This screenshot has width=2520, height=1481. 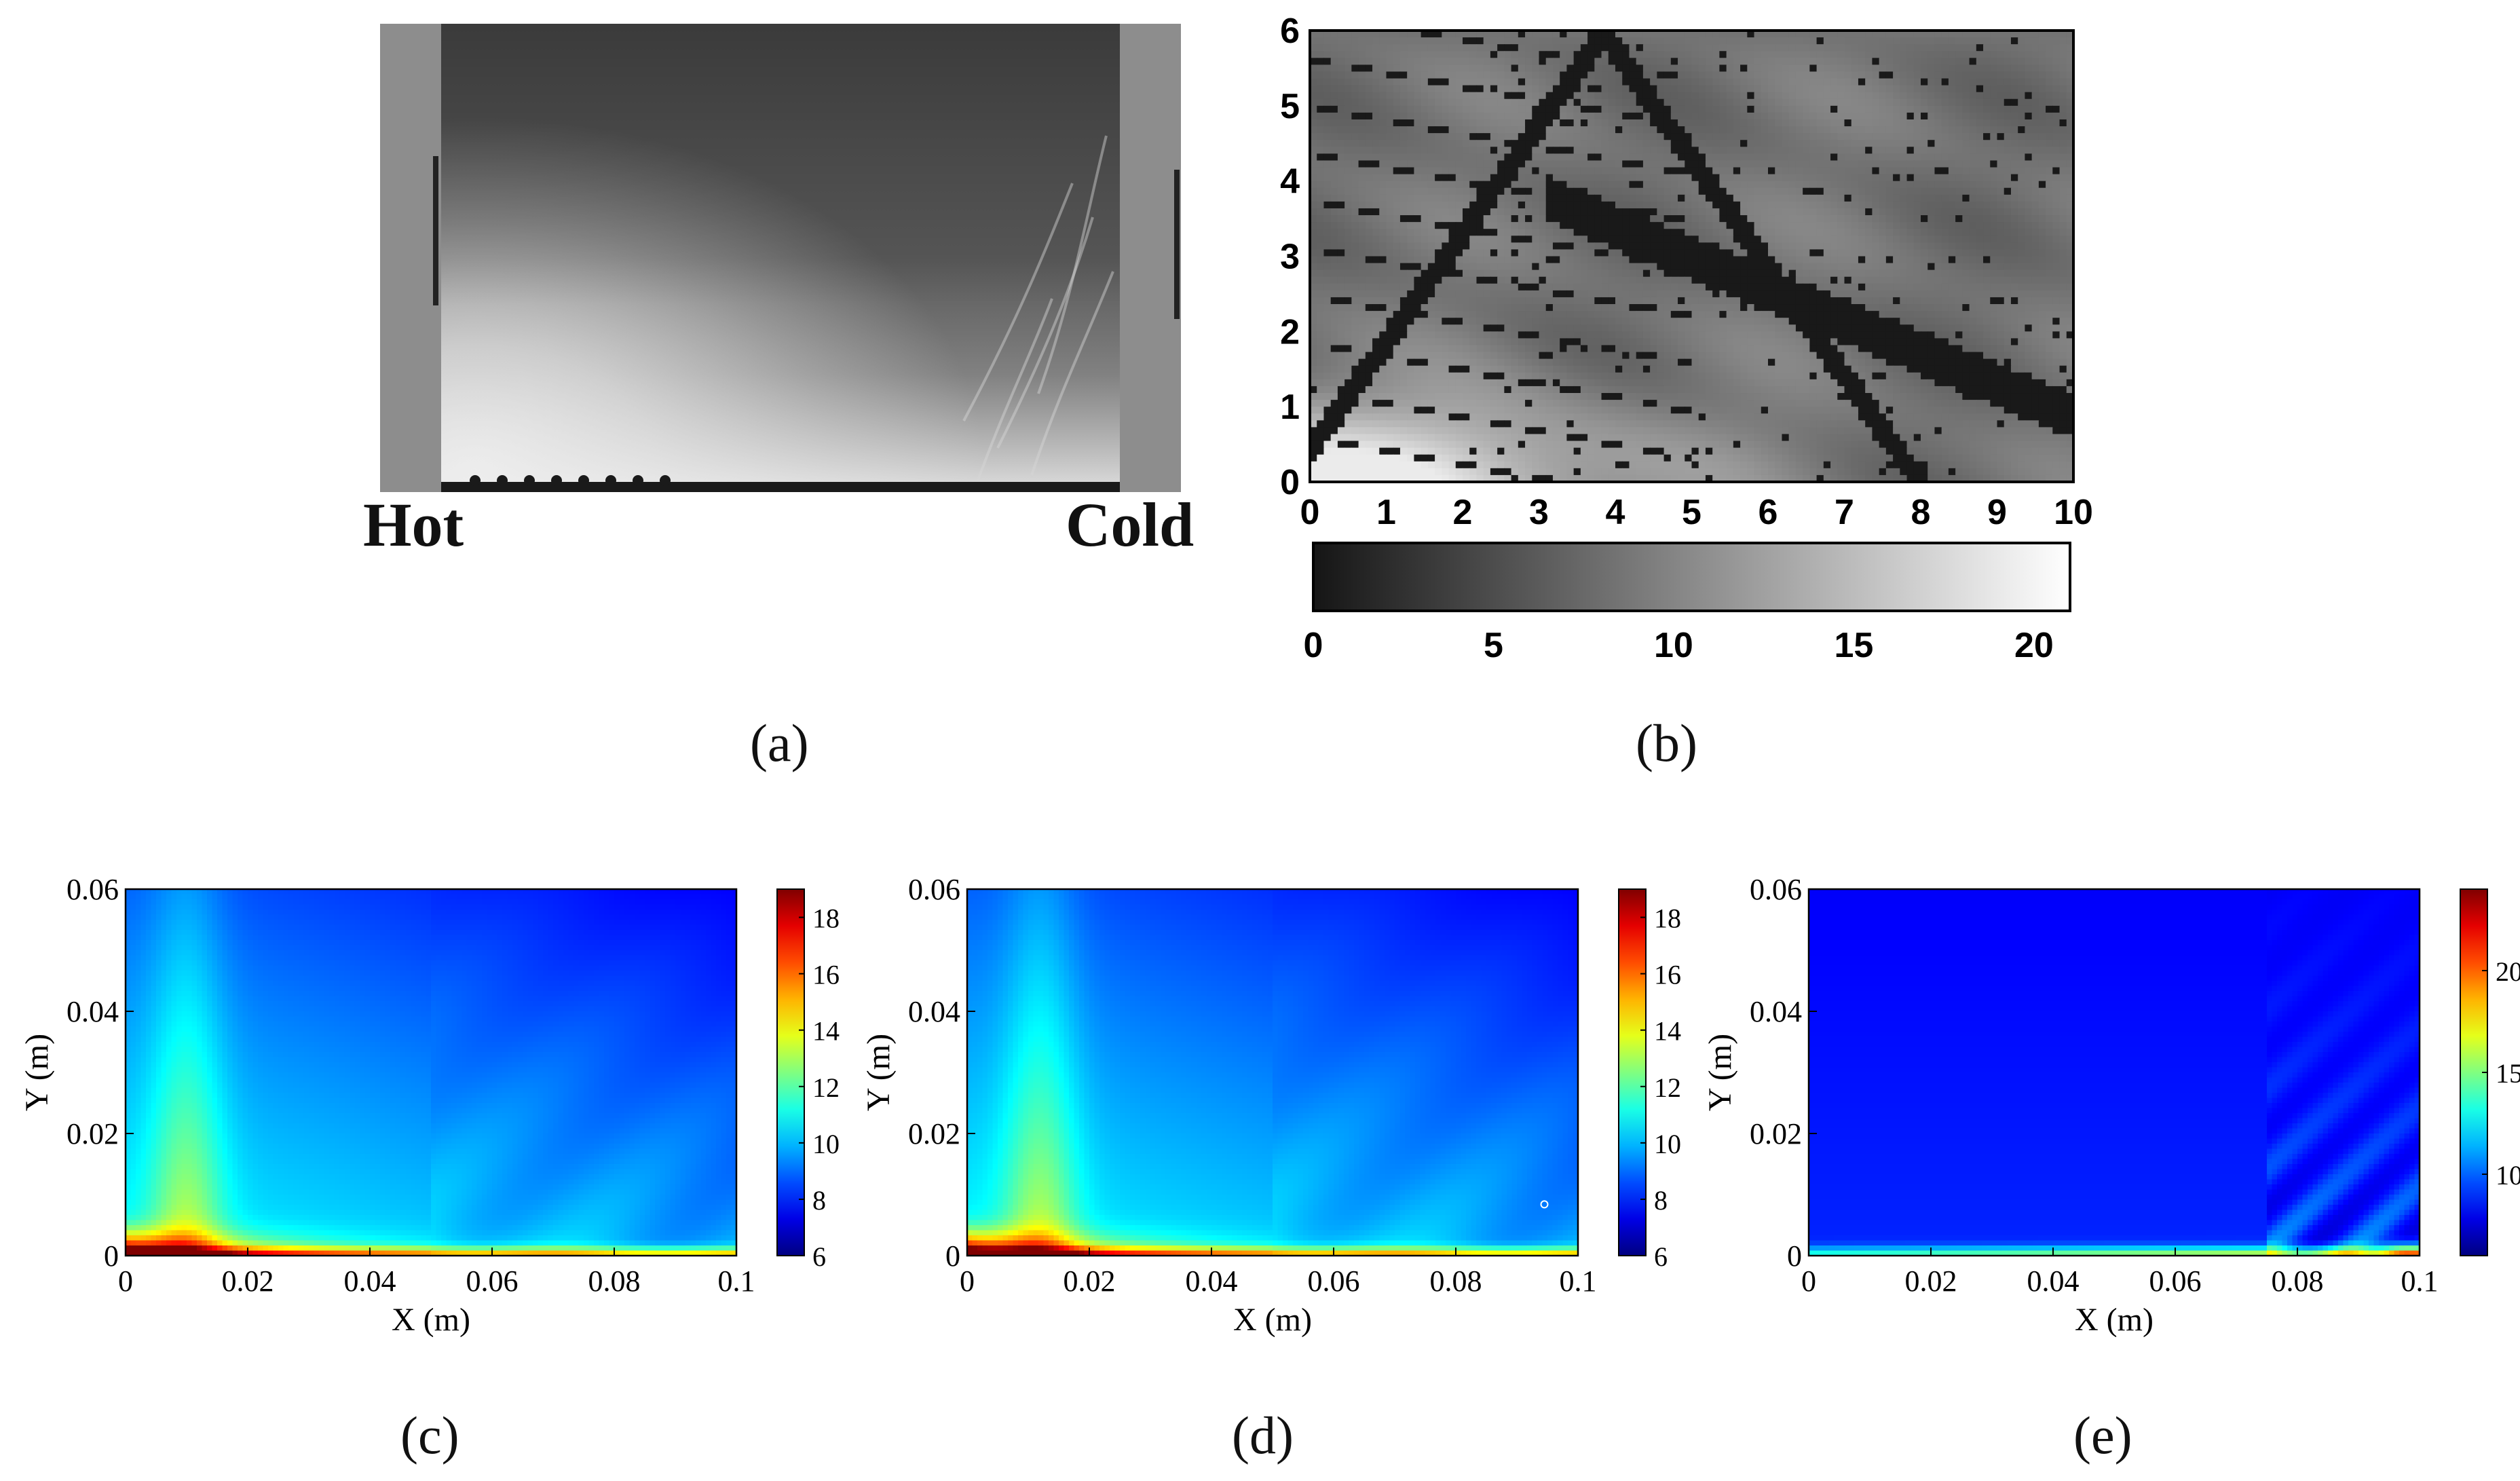 What do you see at coordinates (736, 1281) in the screenshot?
I see `panel-c-x-tick: 0.1` at bounding box center [736, 1281].